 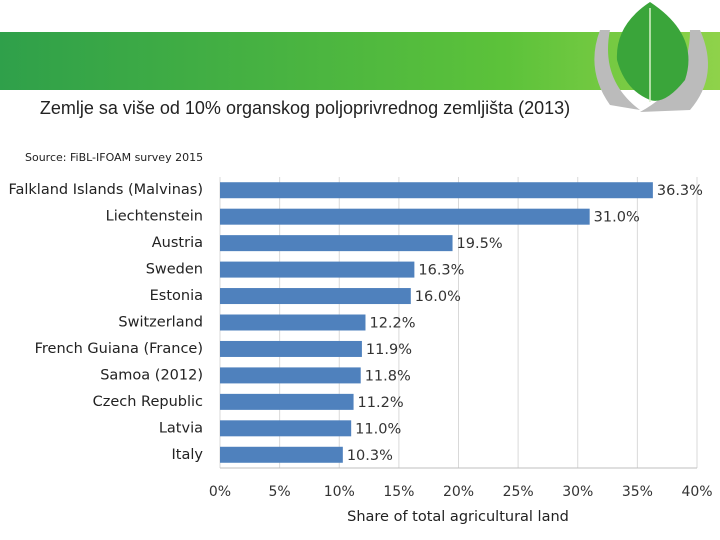 What do you see at coordinates (188, 455) in the screenshot?
I see `y-tick-label: Italy` at bounding box center [188, 455].